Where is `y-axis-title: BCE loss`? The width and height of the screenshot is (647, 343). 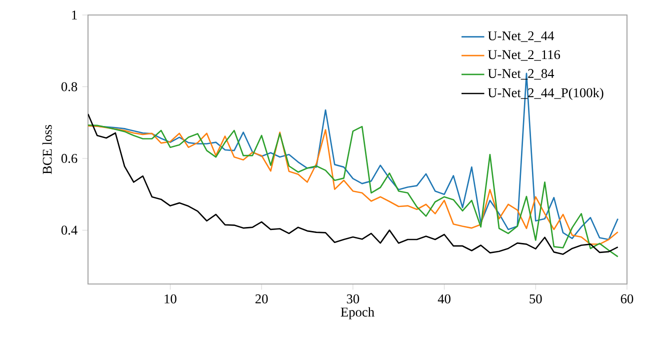
y-axis-title: BCE loss is located at coordinates (47, 149).